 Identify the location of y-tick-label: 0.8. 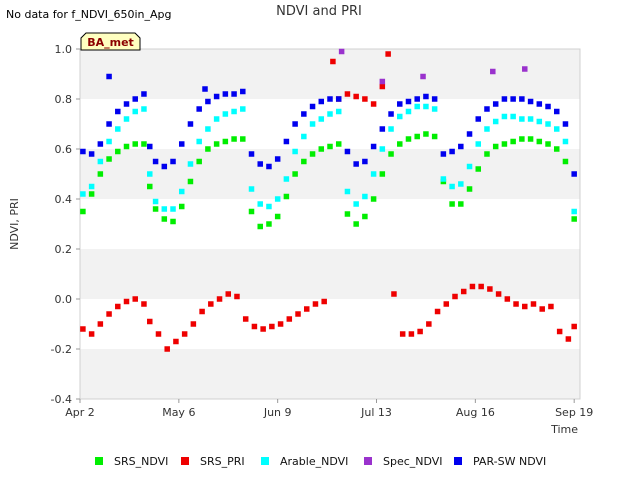
(64, 99).